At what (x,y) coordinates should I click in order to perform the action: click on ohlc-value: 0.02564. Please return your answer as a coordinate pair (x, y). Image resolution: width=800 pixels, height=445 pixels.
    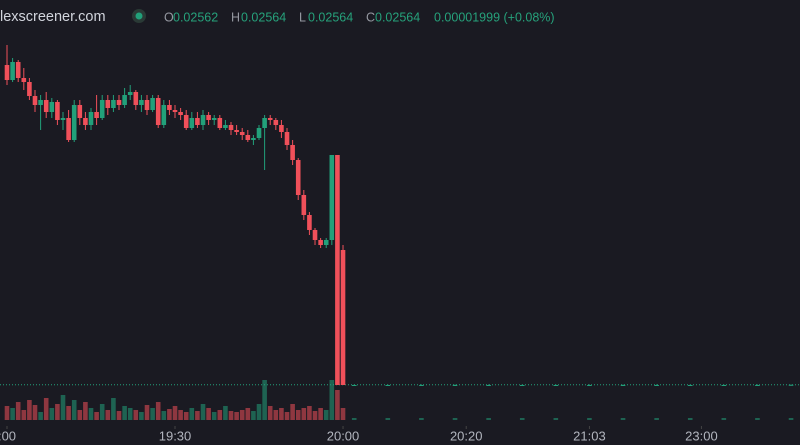
    Looking at the image, I should click on (397, 17).